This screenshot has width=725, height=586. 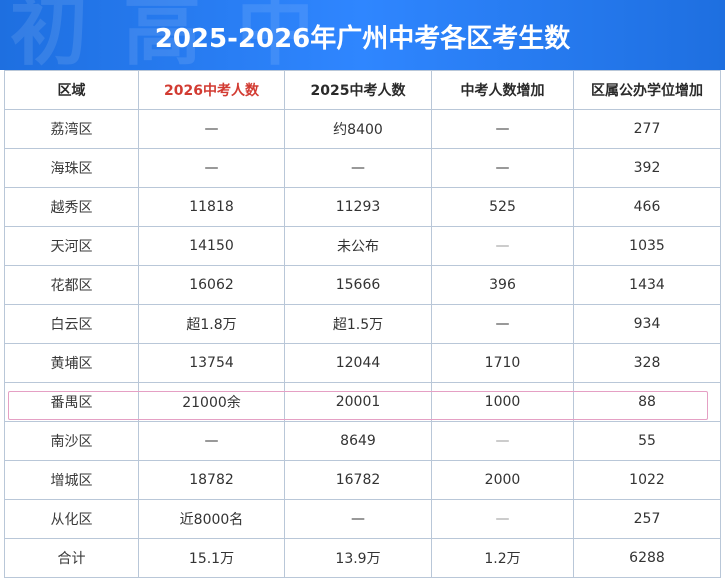 I want to click on value-cell: 超1.8万, so click(x=211, y=324).